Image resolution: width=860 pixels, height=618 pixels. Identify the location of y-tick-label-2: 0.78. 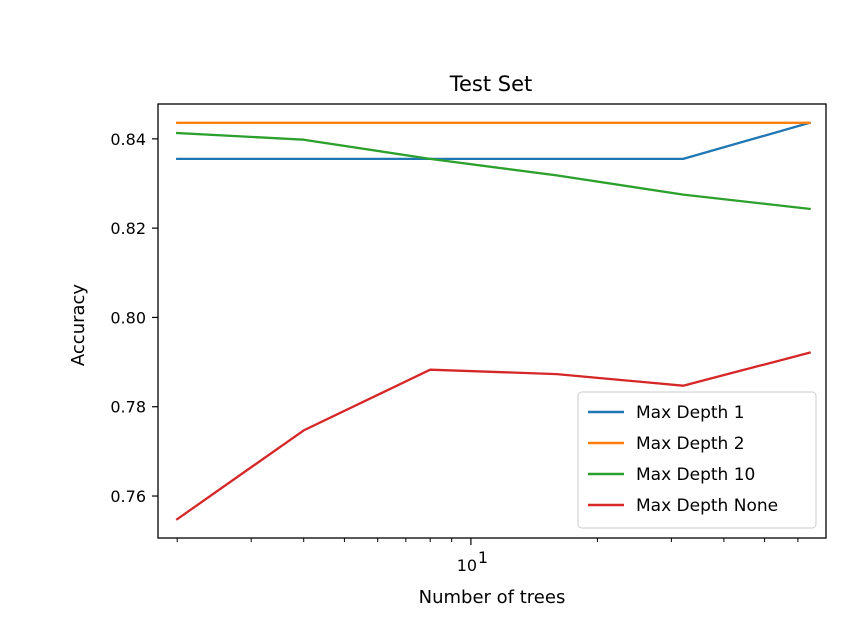
(128, 407).